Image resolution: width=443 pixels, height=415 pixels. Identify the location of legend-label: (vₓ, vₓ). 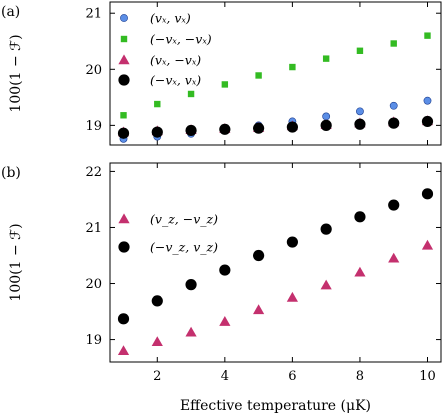
(170, 18).